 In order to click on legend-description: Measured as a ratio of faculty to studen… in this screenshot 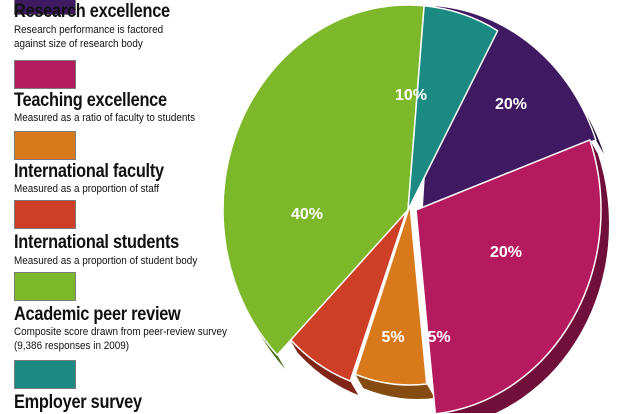, I will do `click(105, 118)`.